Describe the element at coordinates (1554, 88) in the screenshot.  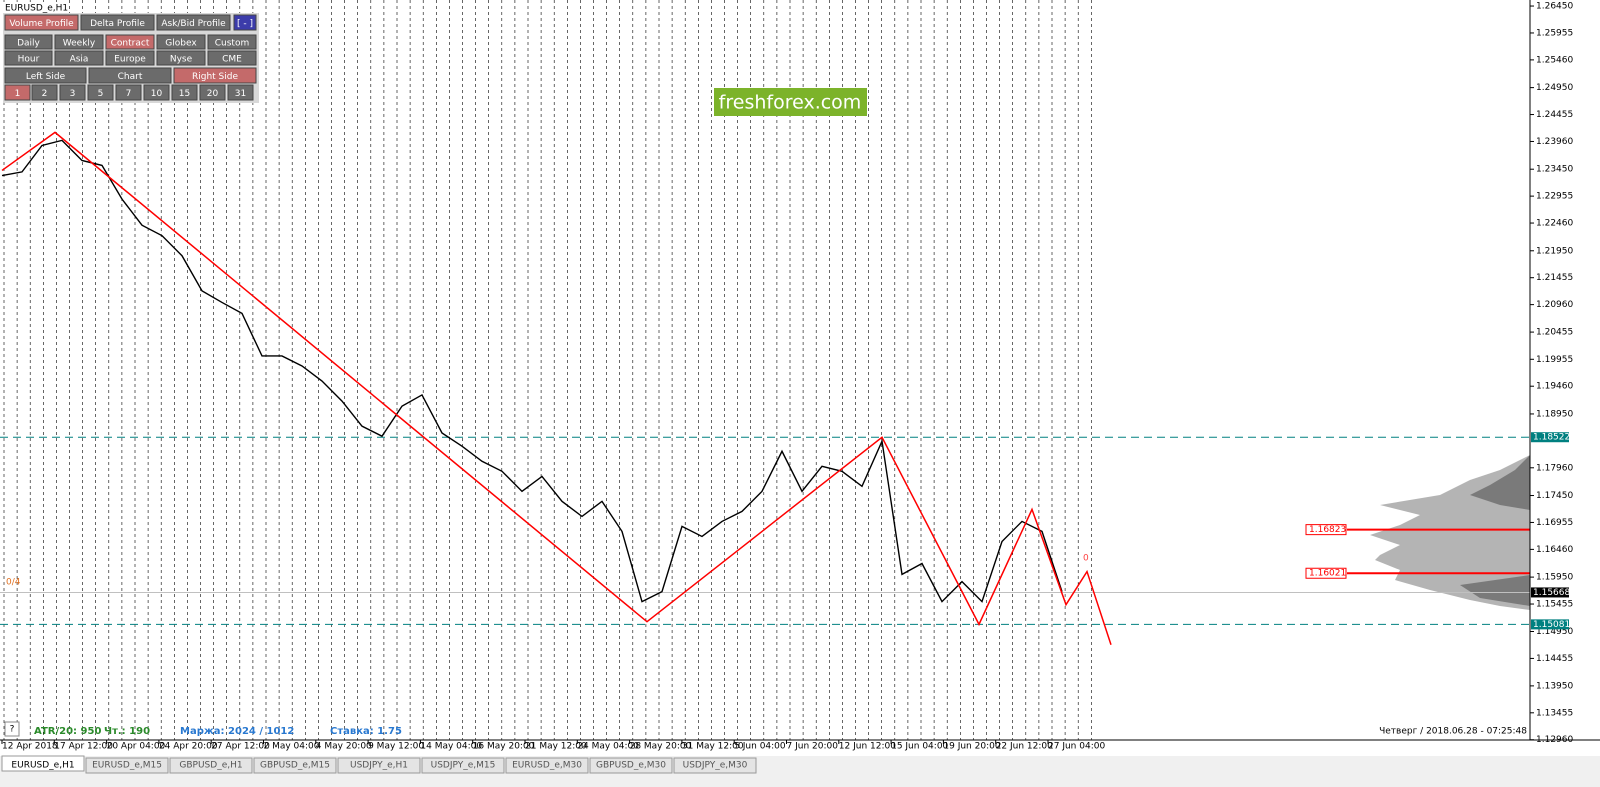
I see `y-tick-label: 1.24950` at that location.